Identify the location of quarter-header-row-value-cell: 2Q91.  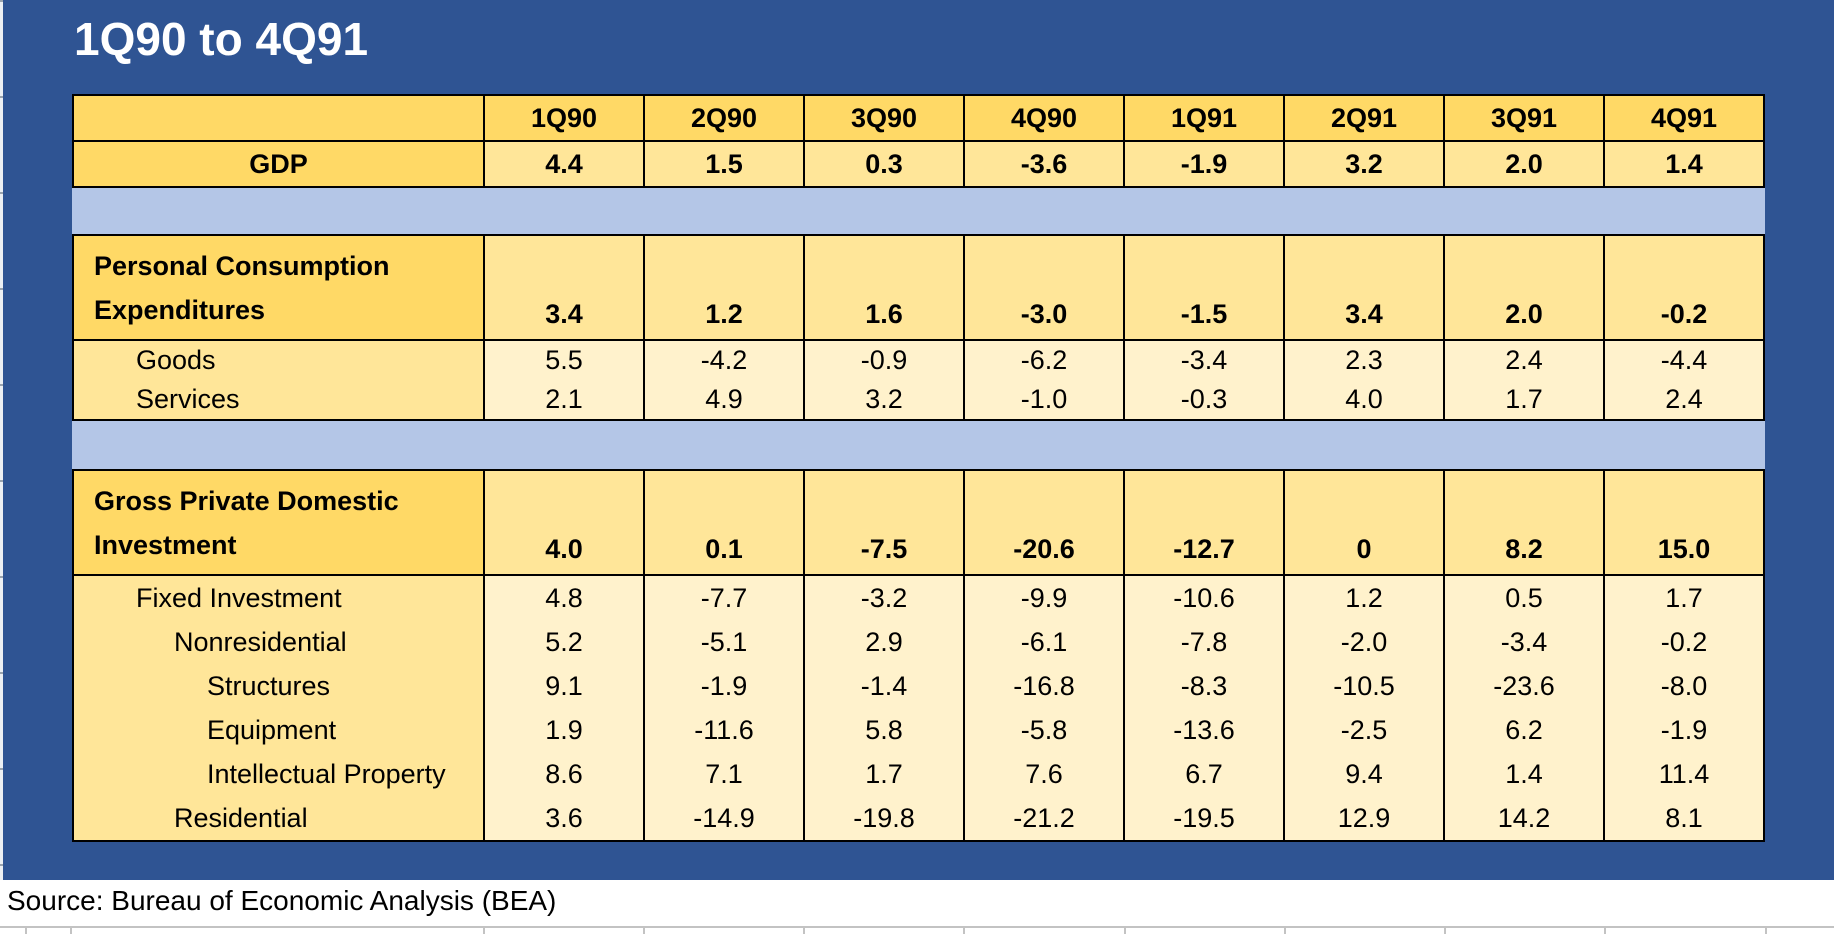
(1364, 118).